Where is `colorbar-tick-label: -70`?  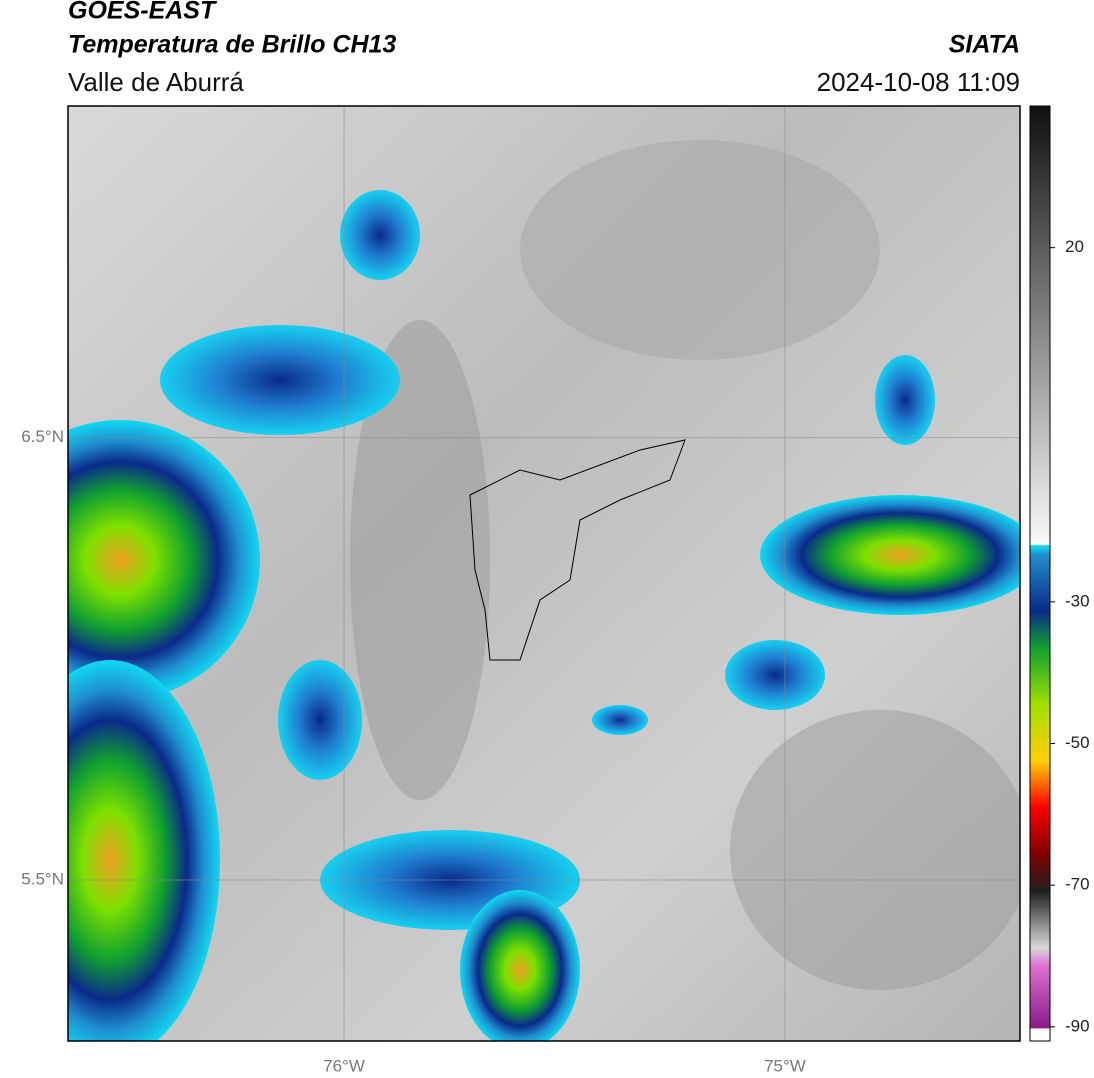
colorbar-tick-label: -70 is located at coordinates (1077, 884).